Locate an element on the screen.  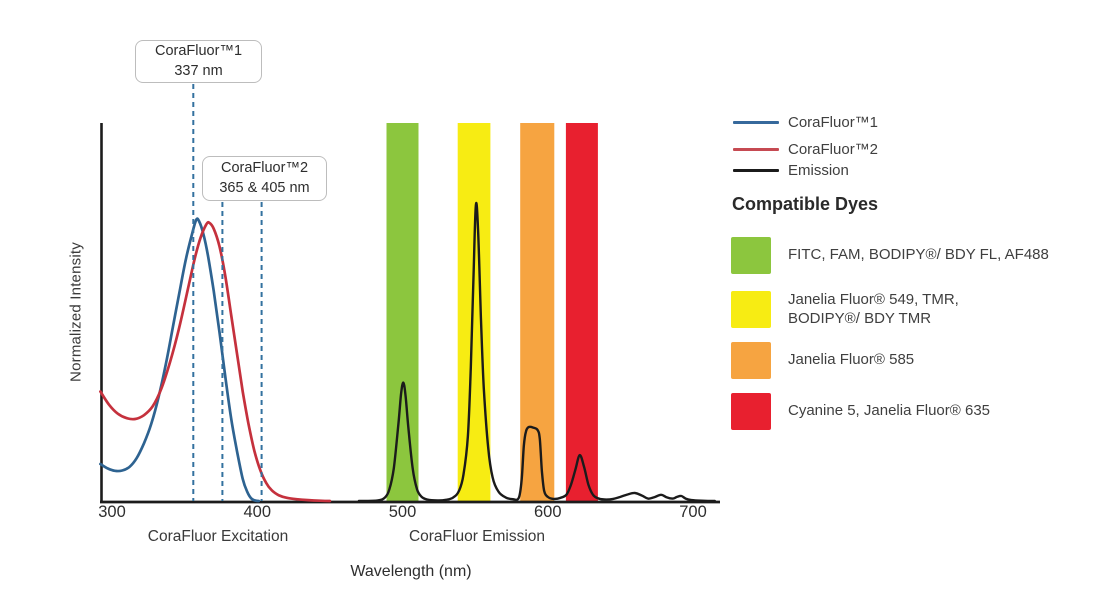
dye-swatch-green is located at coordinates (751, 255).